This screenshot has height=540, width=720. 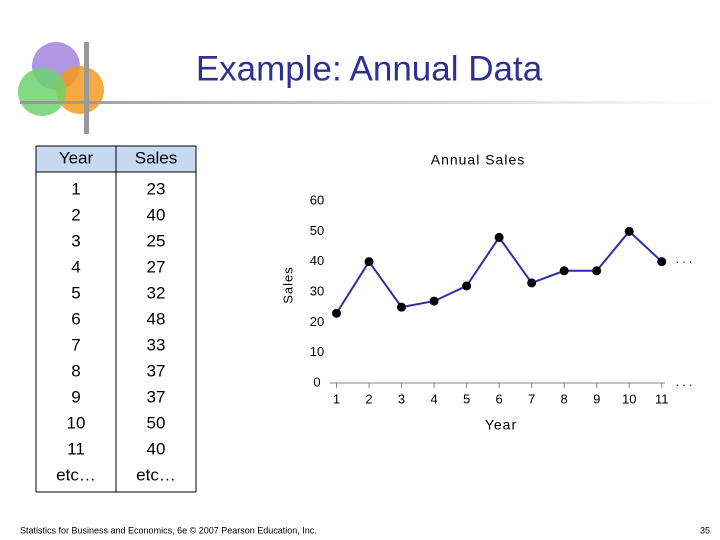 What do you see at coordinates (466, 398) in the screenshot?
I see `x-tick-label: 5` at bounding box center [466, 398].